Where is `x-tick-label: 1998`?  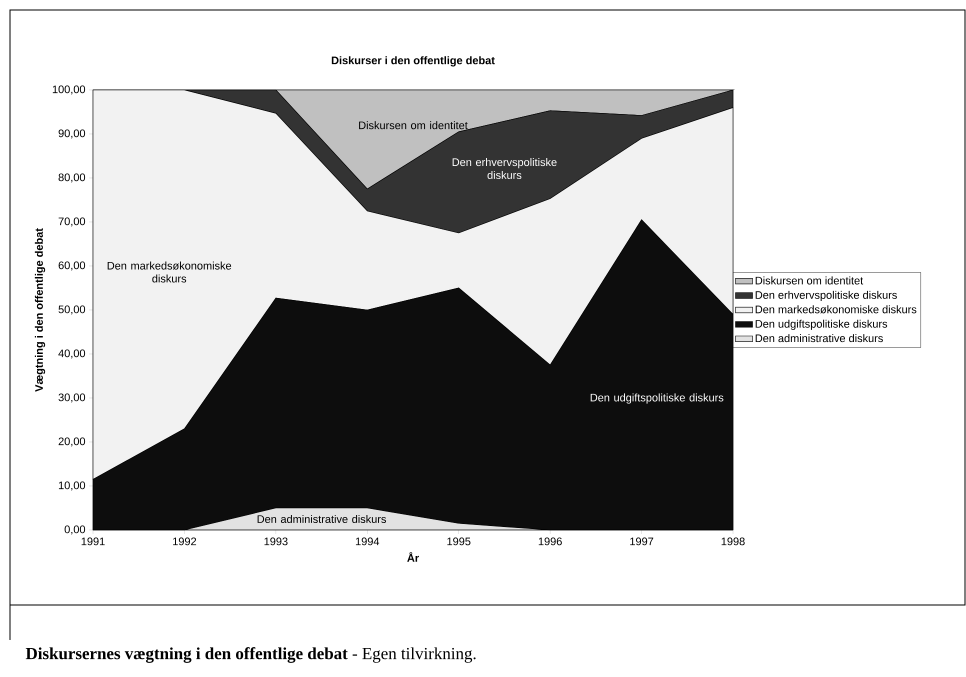 x-tick-label: 1998 is located at coordinates (733, 542).